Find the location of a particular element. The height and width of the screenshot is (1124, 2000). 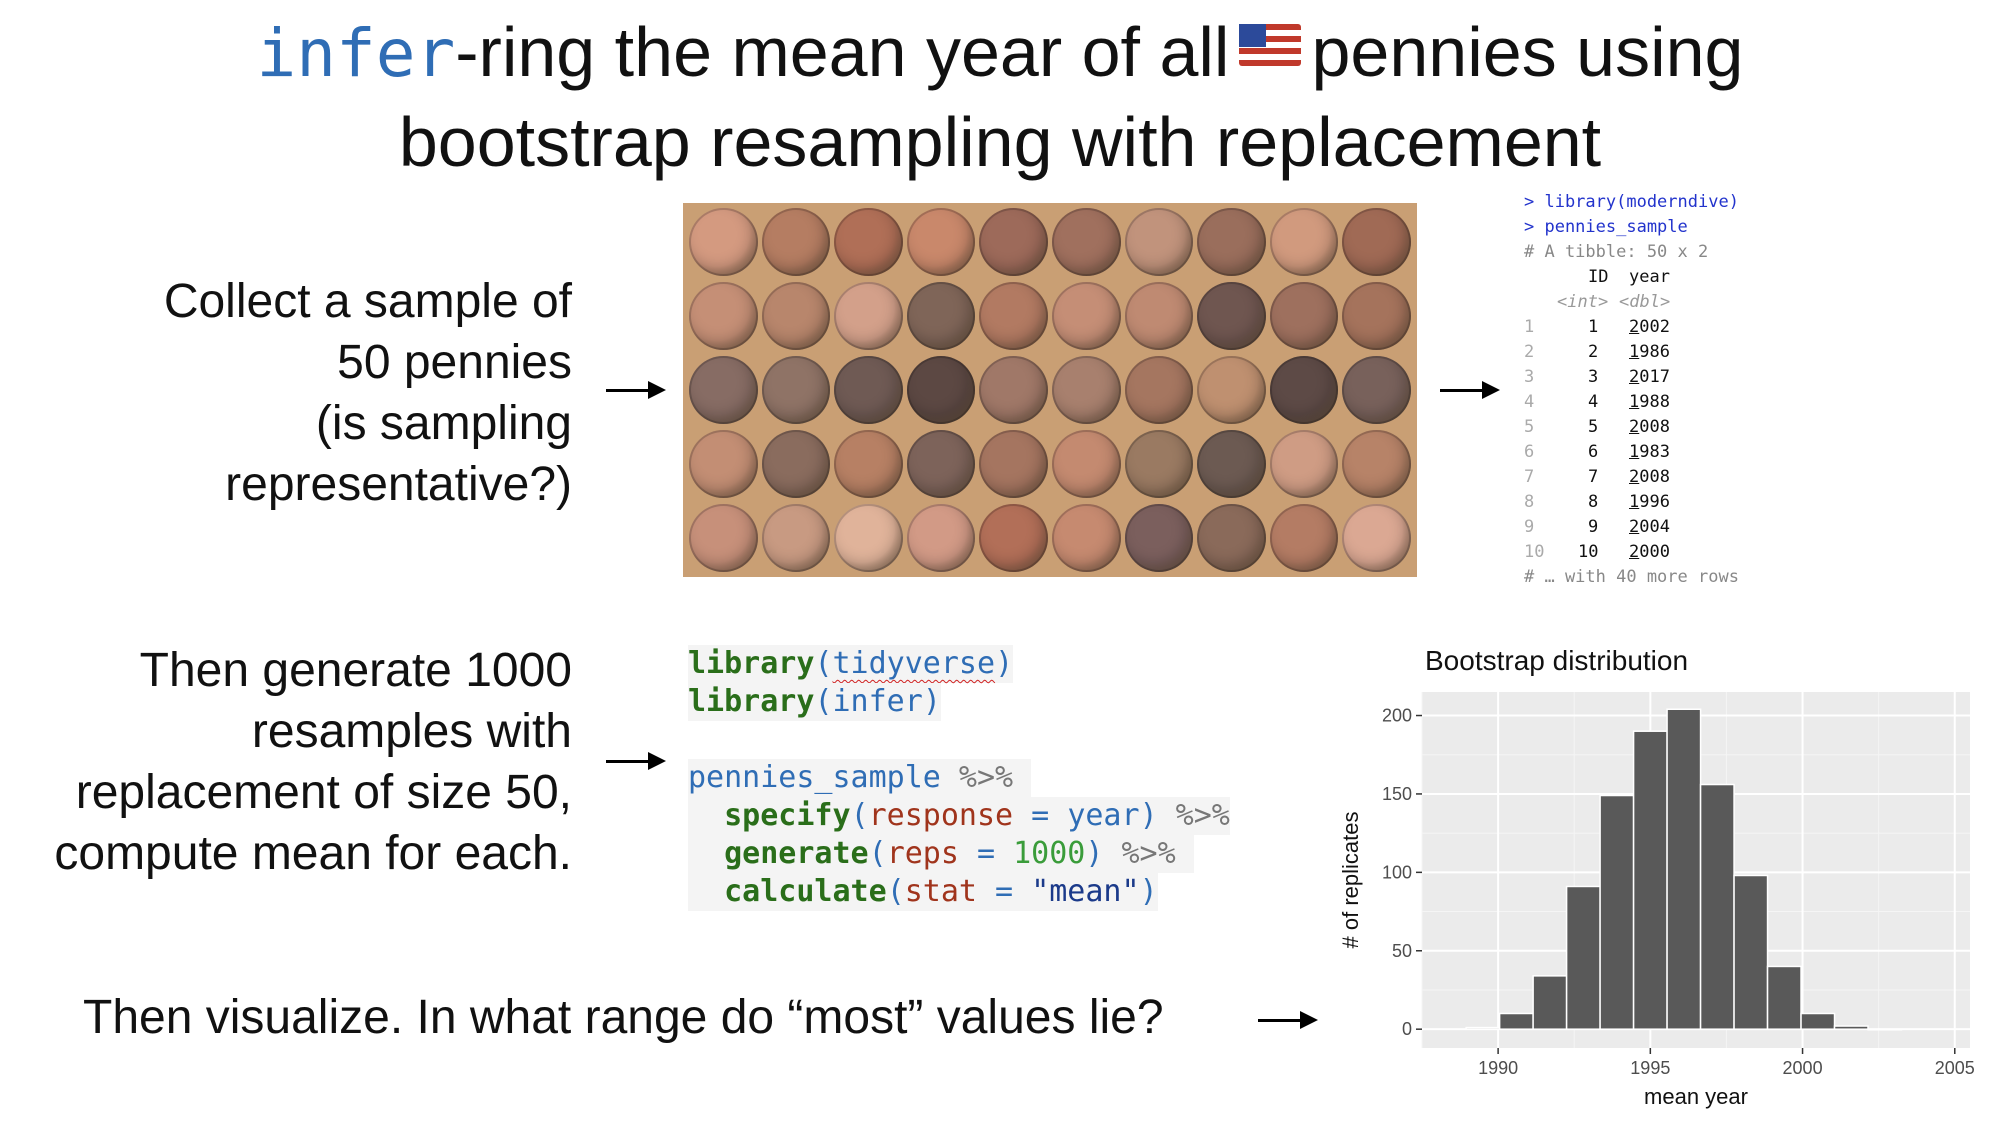

y-tick-label: 200 is located at coordinates (1397, 716).